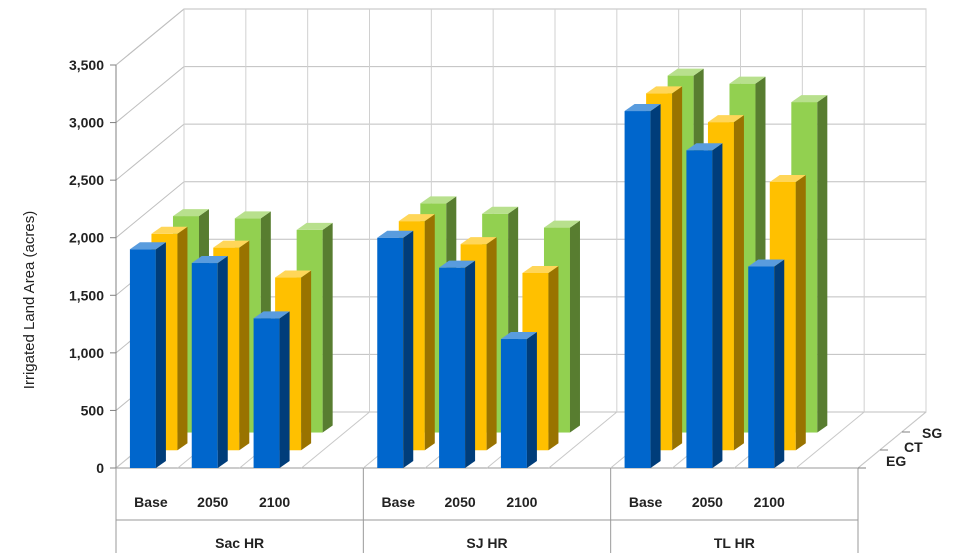  I want to click on y-tick-label: 1,000, so click(86, 353).